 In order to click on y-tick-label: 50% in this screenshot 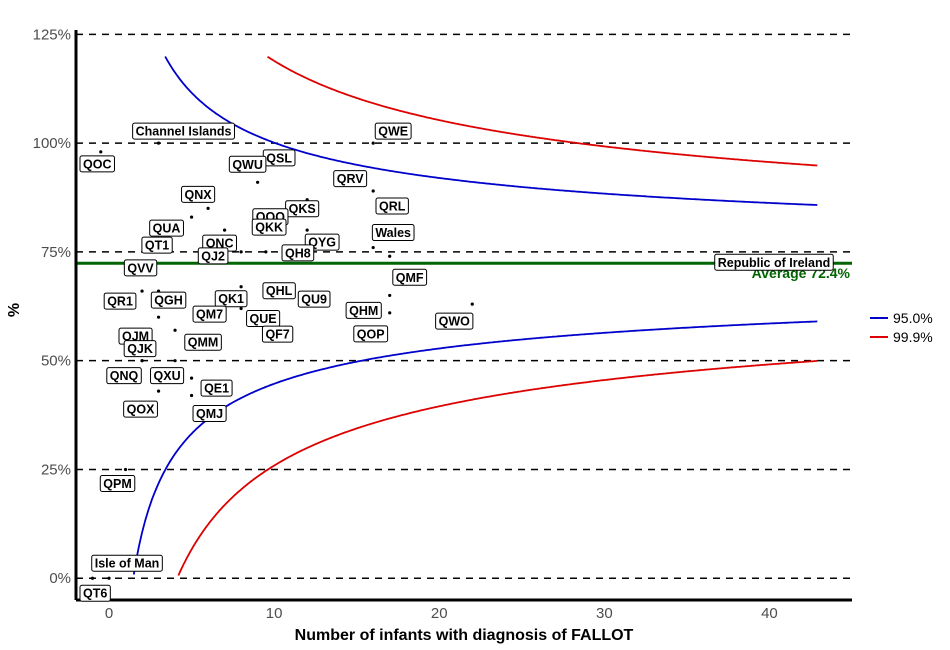, I will do `click(56, 361)`.